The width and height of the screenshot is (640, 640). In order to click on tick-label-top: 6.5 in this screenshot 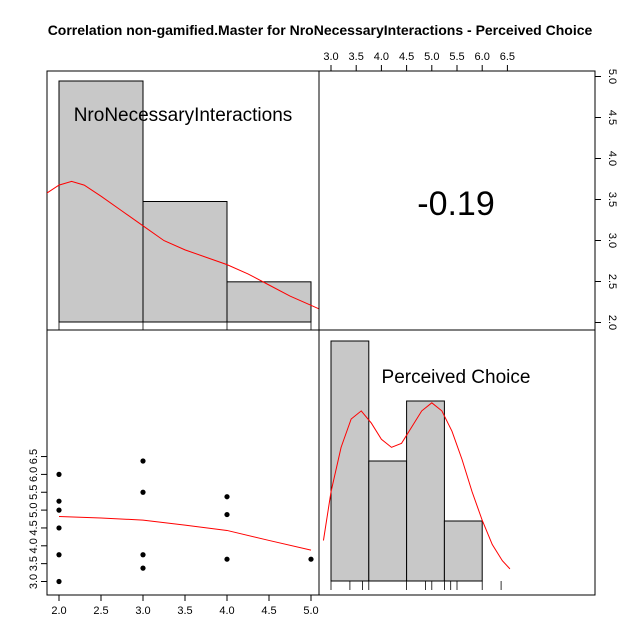, I will do `click(507, 57)`.